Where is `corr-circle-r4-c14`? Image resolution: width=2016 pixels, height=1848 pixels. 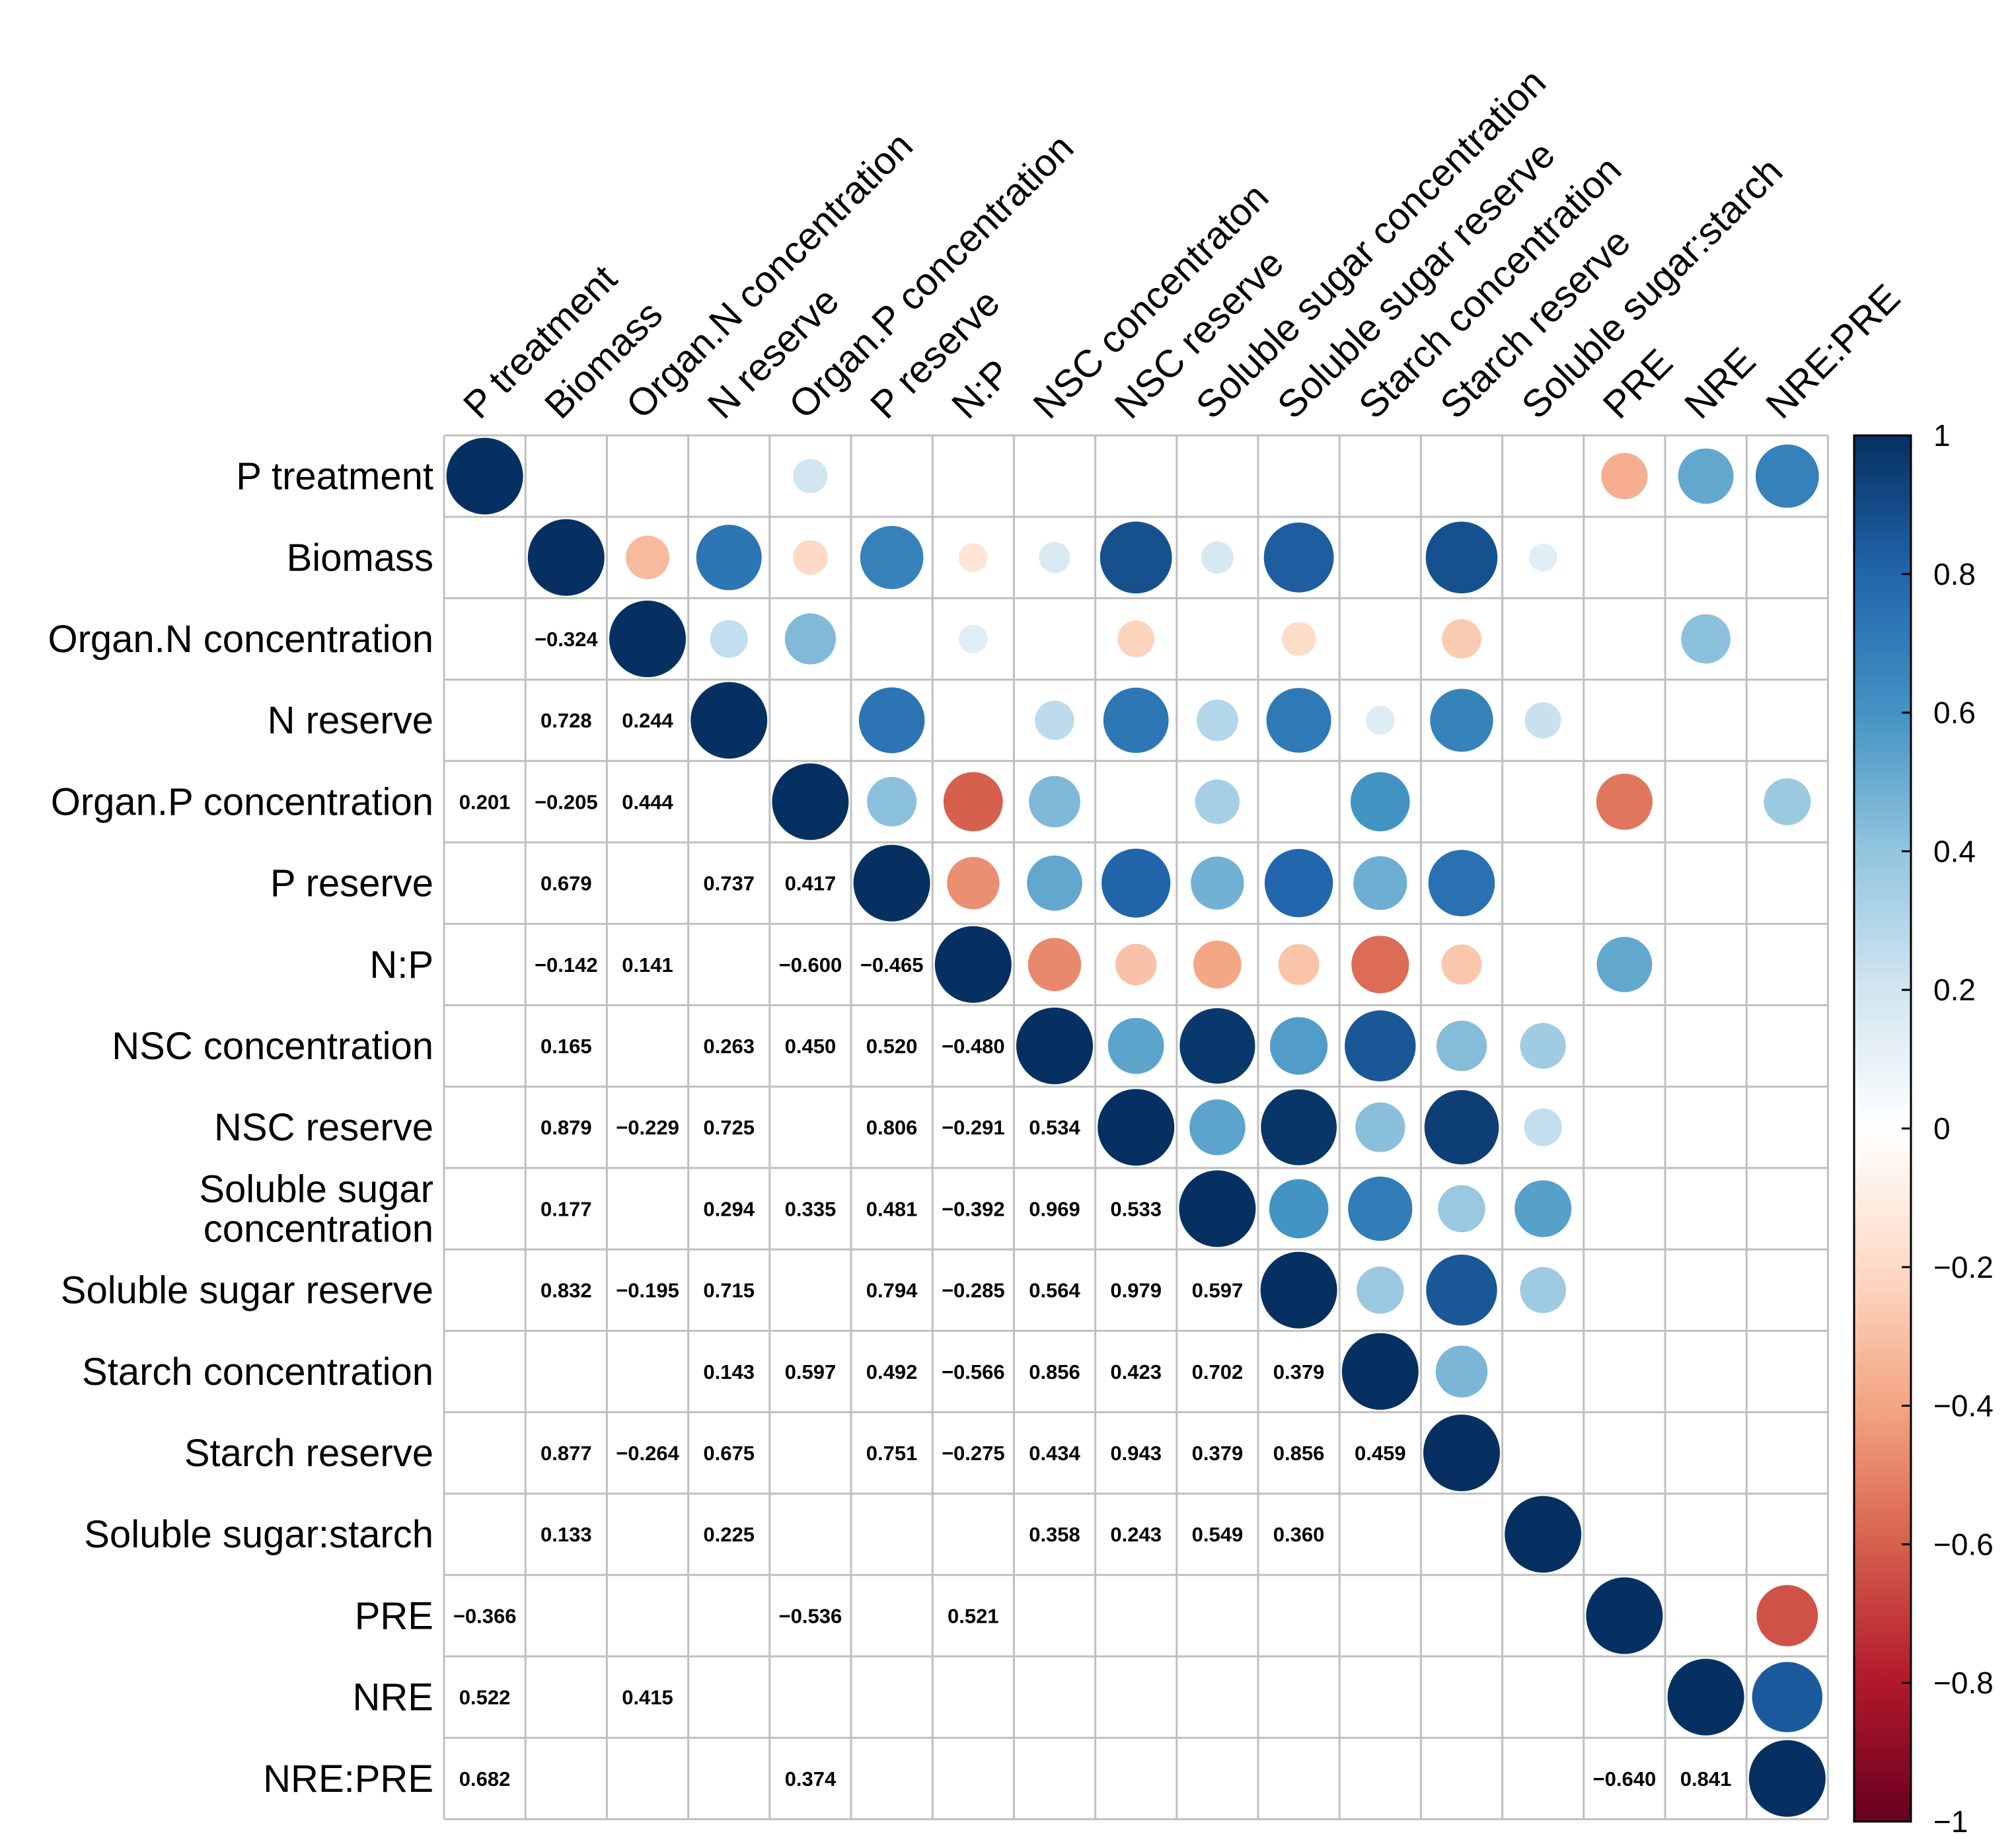
corr-circle-r4-c14 is located at coordinates (1624, 801).